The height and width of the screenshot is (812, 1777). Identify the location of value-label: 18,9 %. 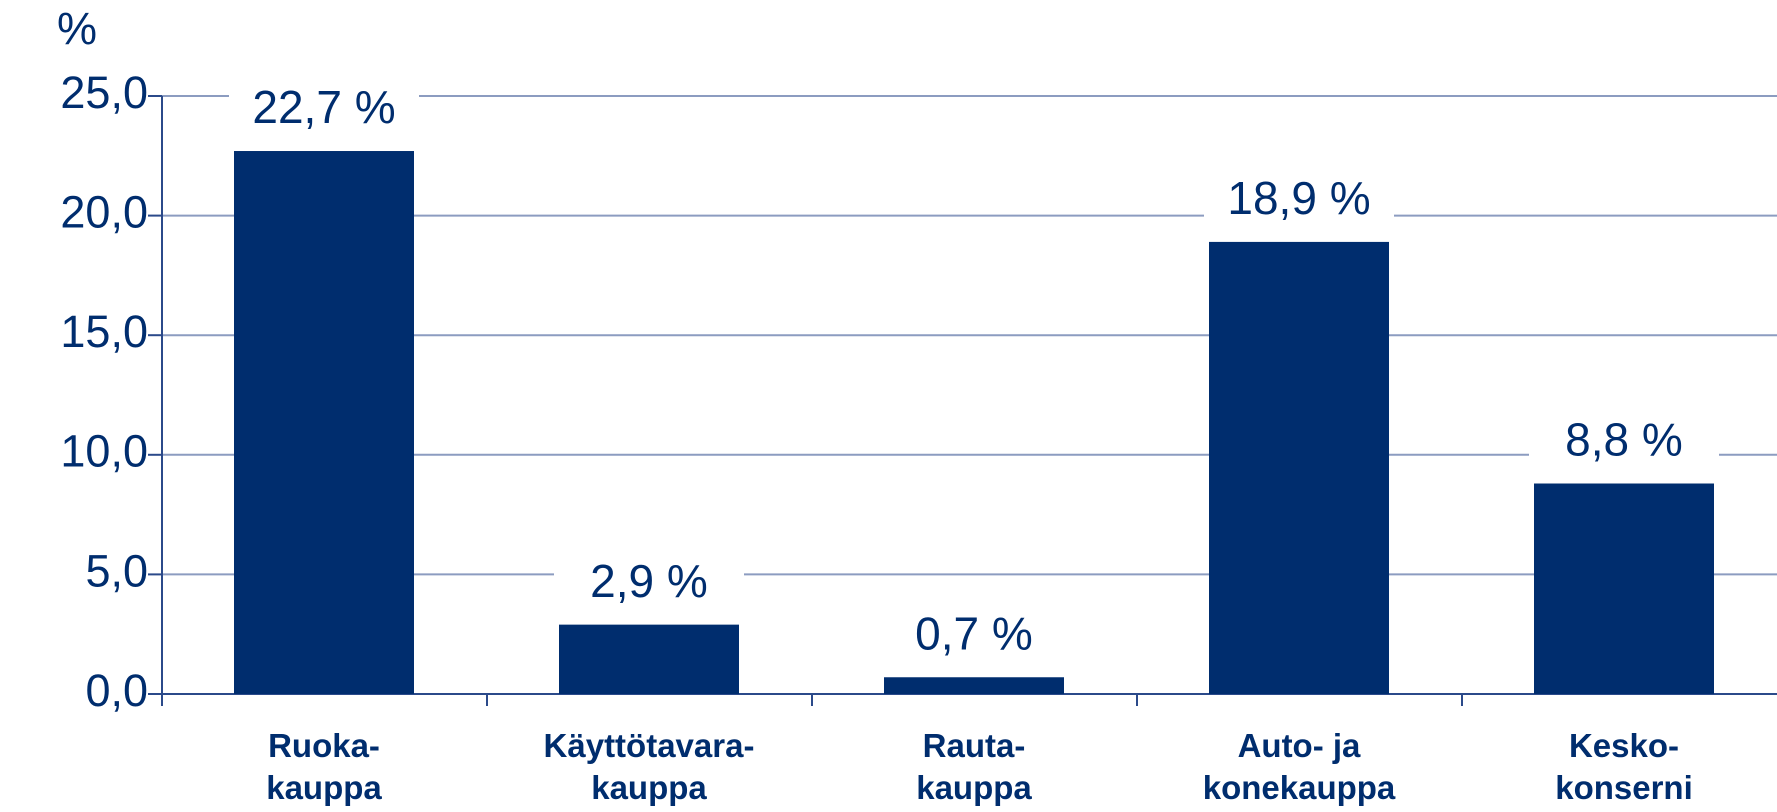
(1298, 198).